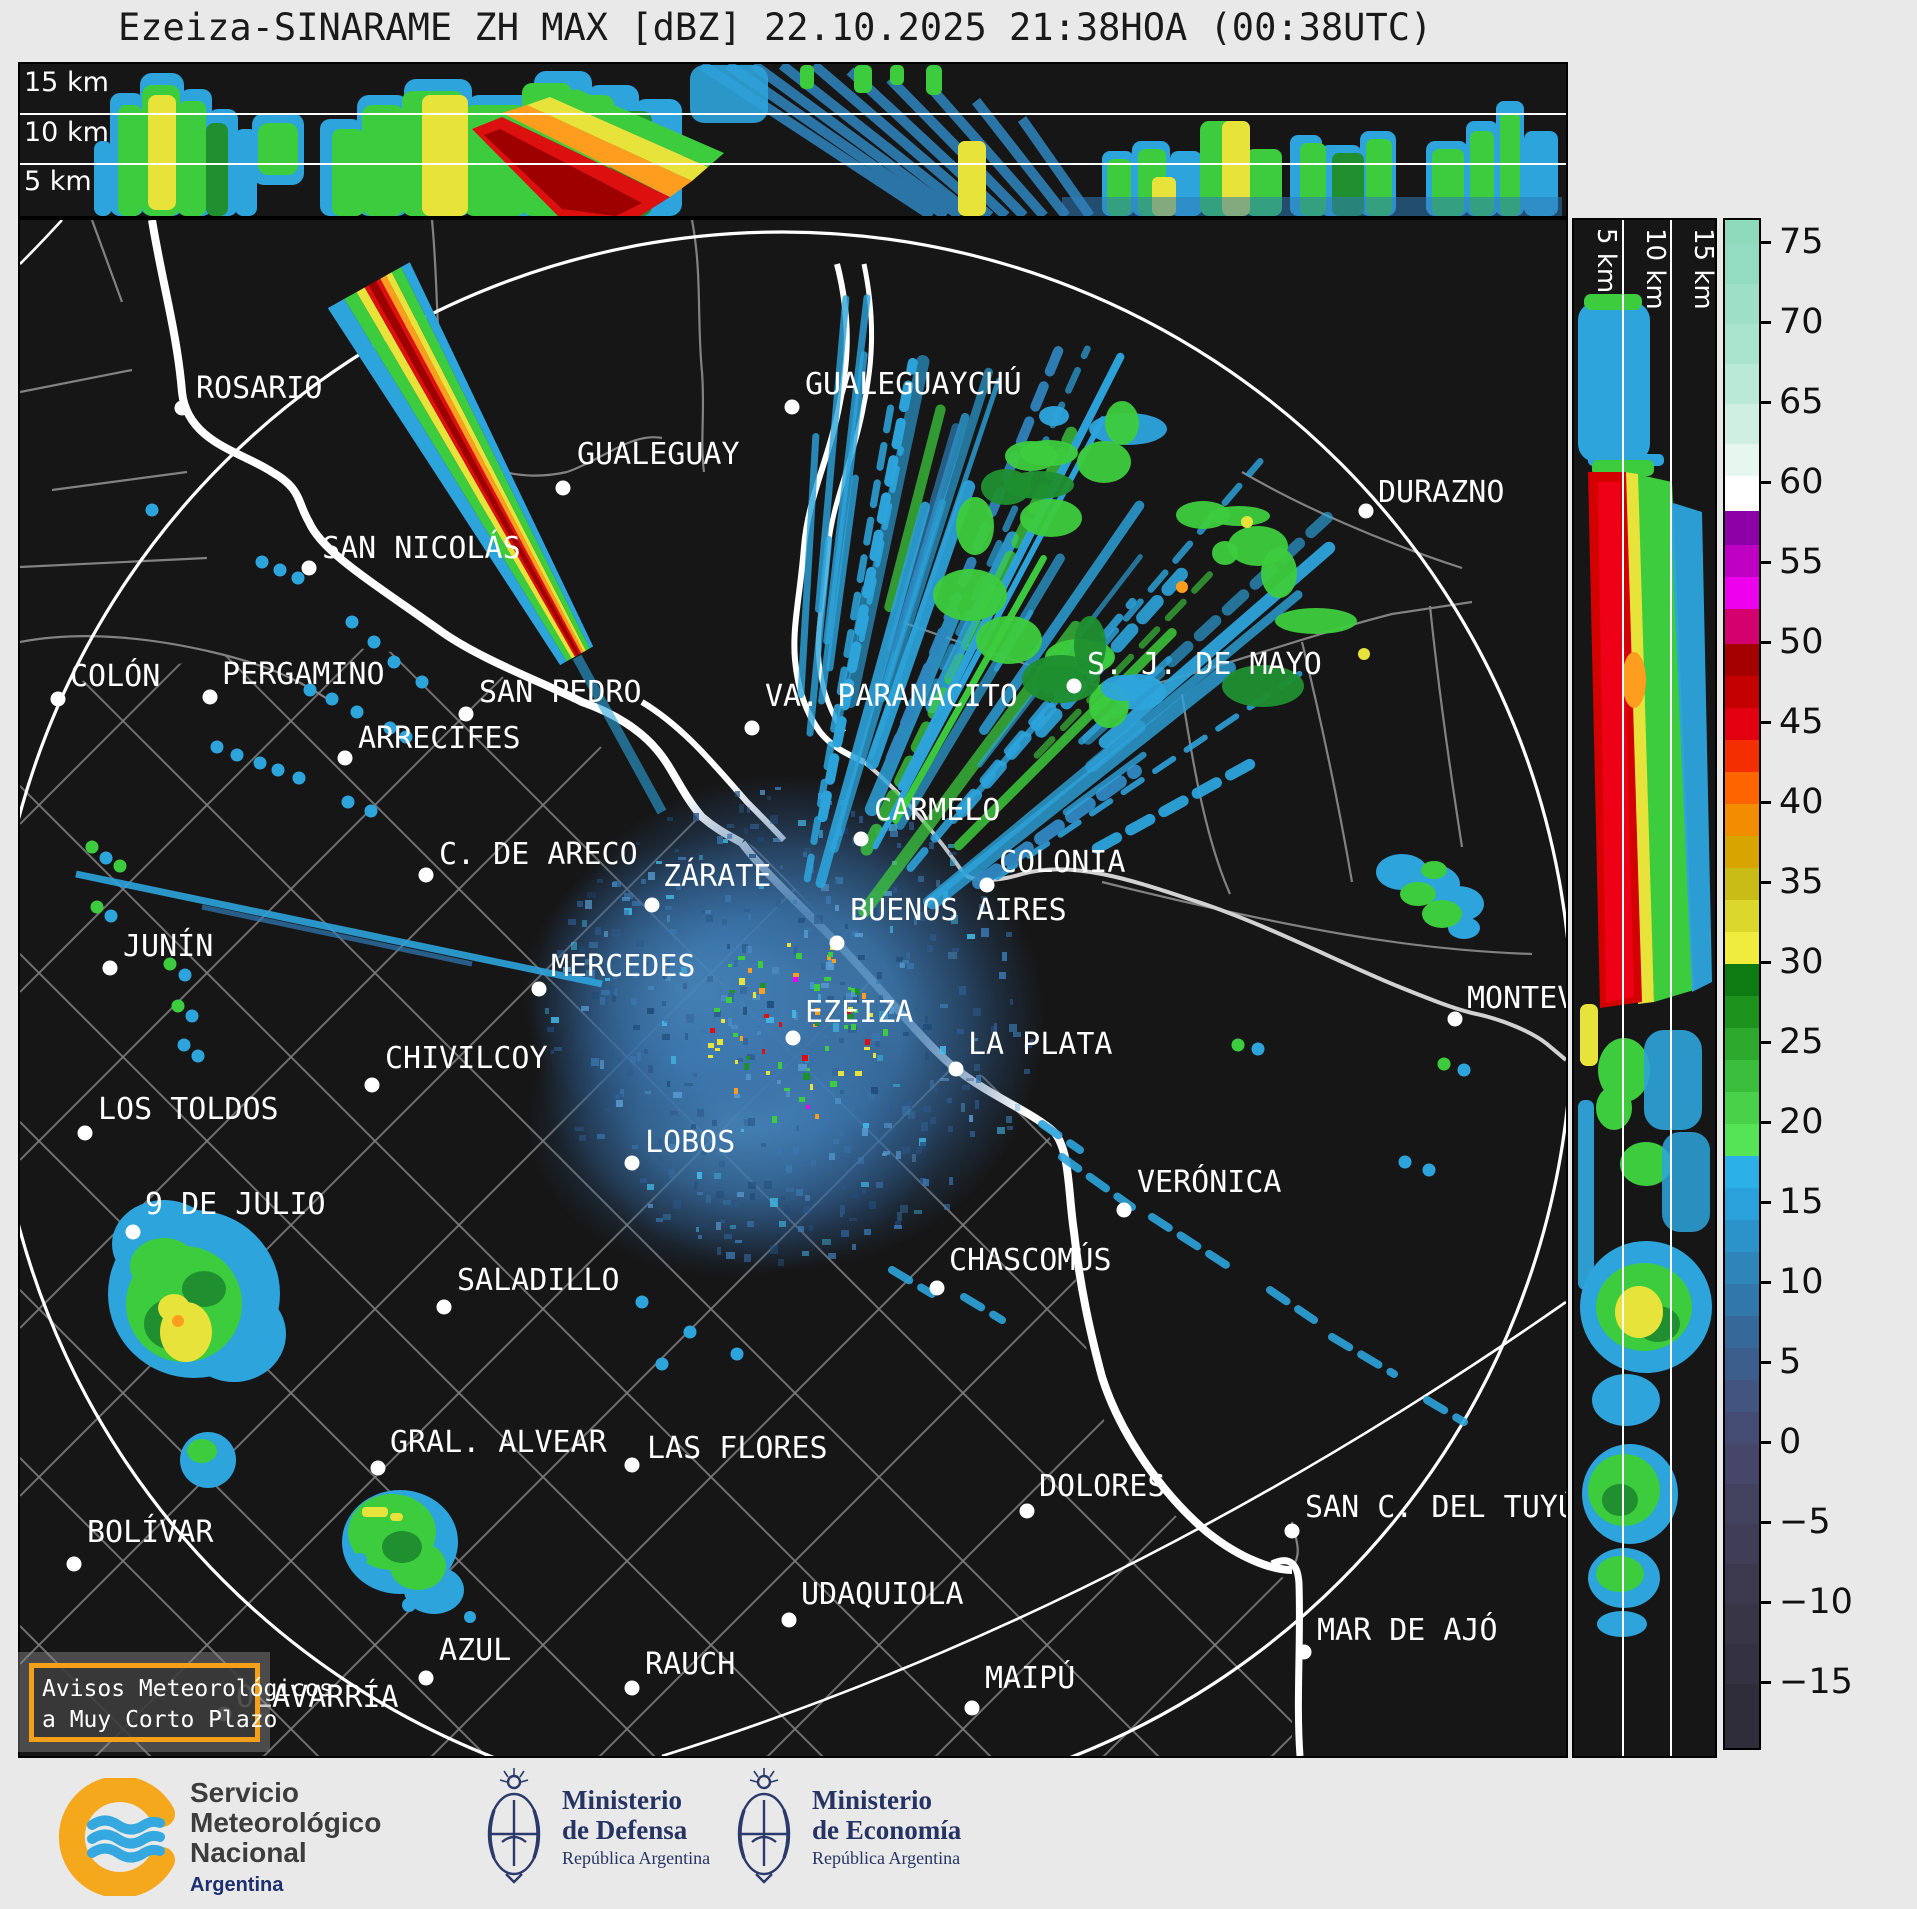 The width and height of the screenshot is (1917, 1909). I want to click on city-label: PERGAMINO, so click(303, 674).